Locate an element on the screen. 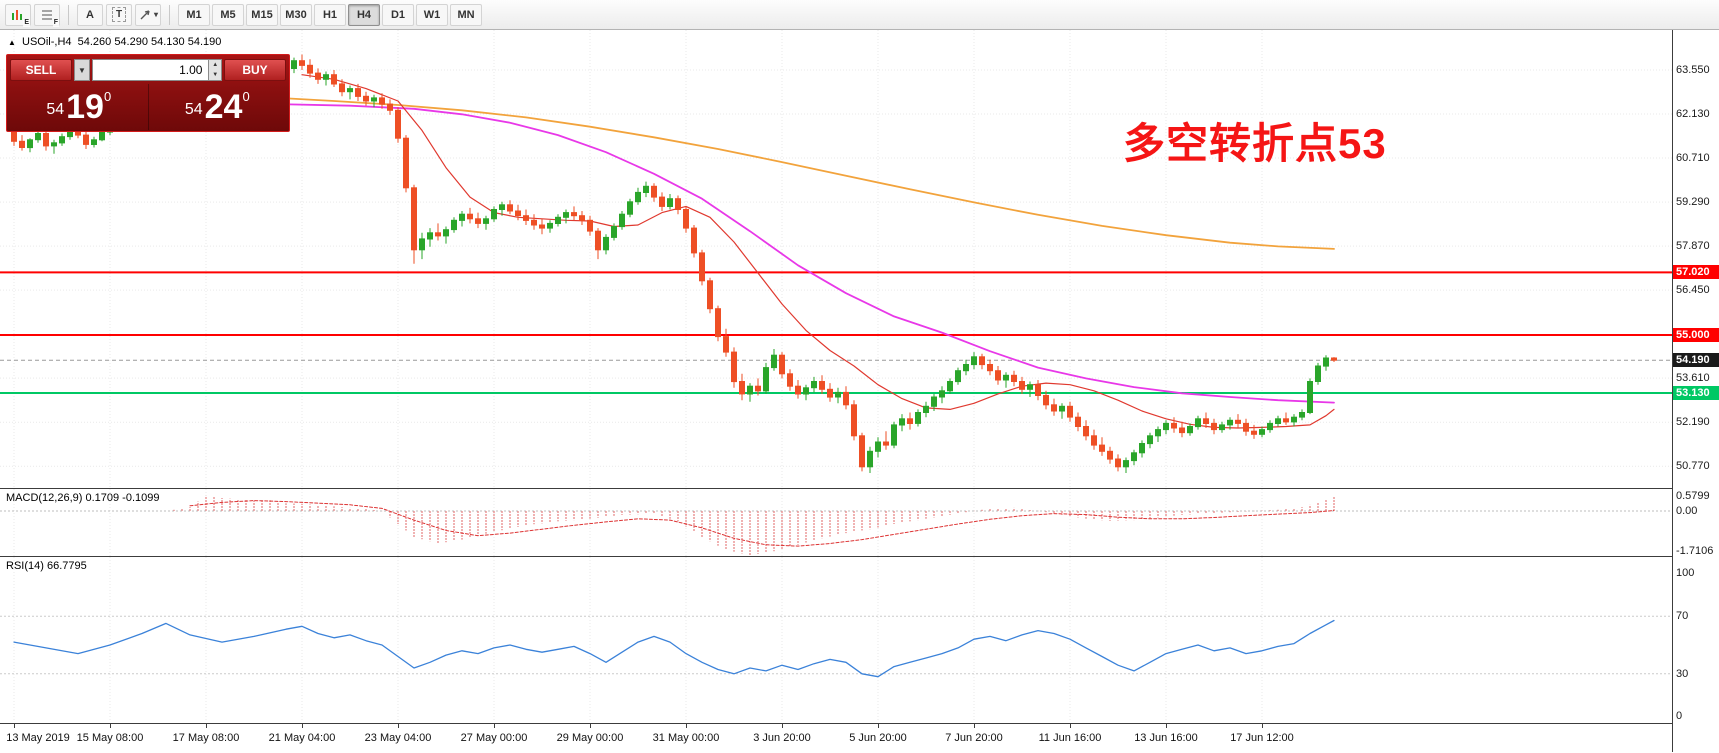 The image size is (1719, 753). icon-letter-badge: E is located at coordinates (26, 22).